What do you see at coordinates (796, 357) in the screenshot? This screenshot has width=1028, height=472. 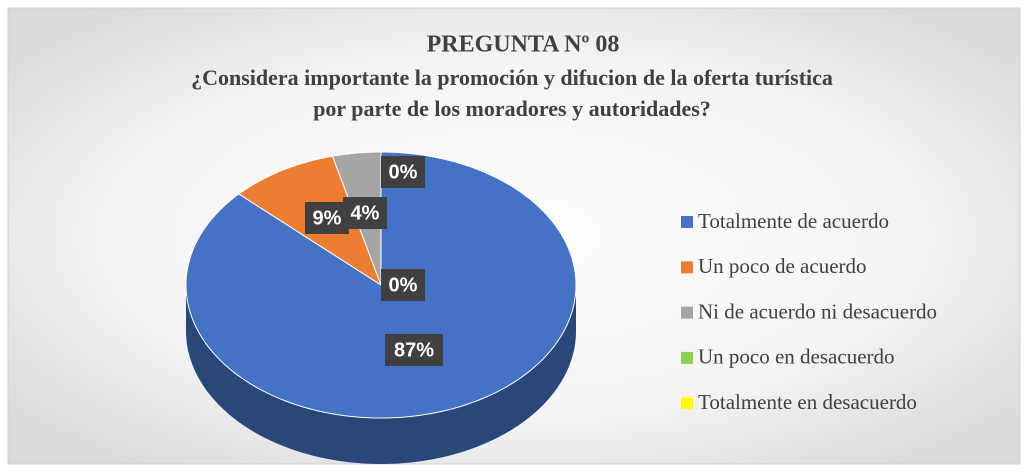 I see `legend-label: Un poco en desacuerdo` at bounding box center [796, 357].